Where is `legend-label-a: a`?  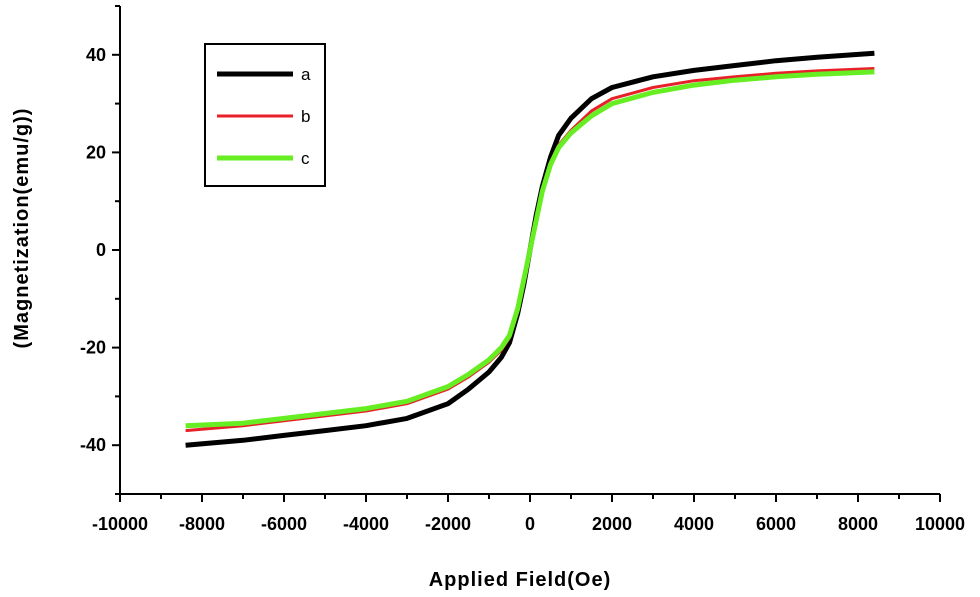
legend-label-a: a is located at coordinates (306, 74).